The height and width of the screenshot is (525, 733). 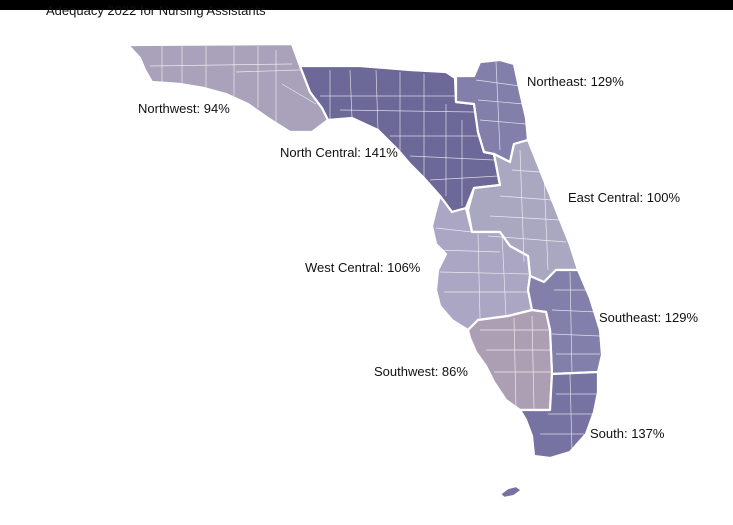 I want to click on top-bar, so click(x=366, y=5).